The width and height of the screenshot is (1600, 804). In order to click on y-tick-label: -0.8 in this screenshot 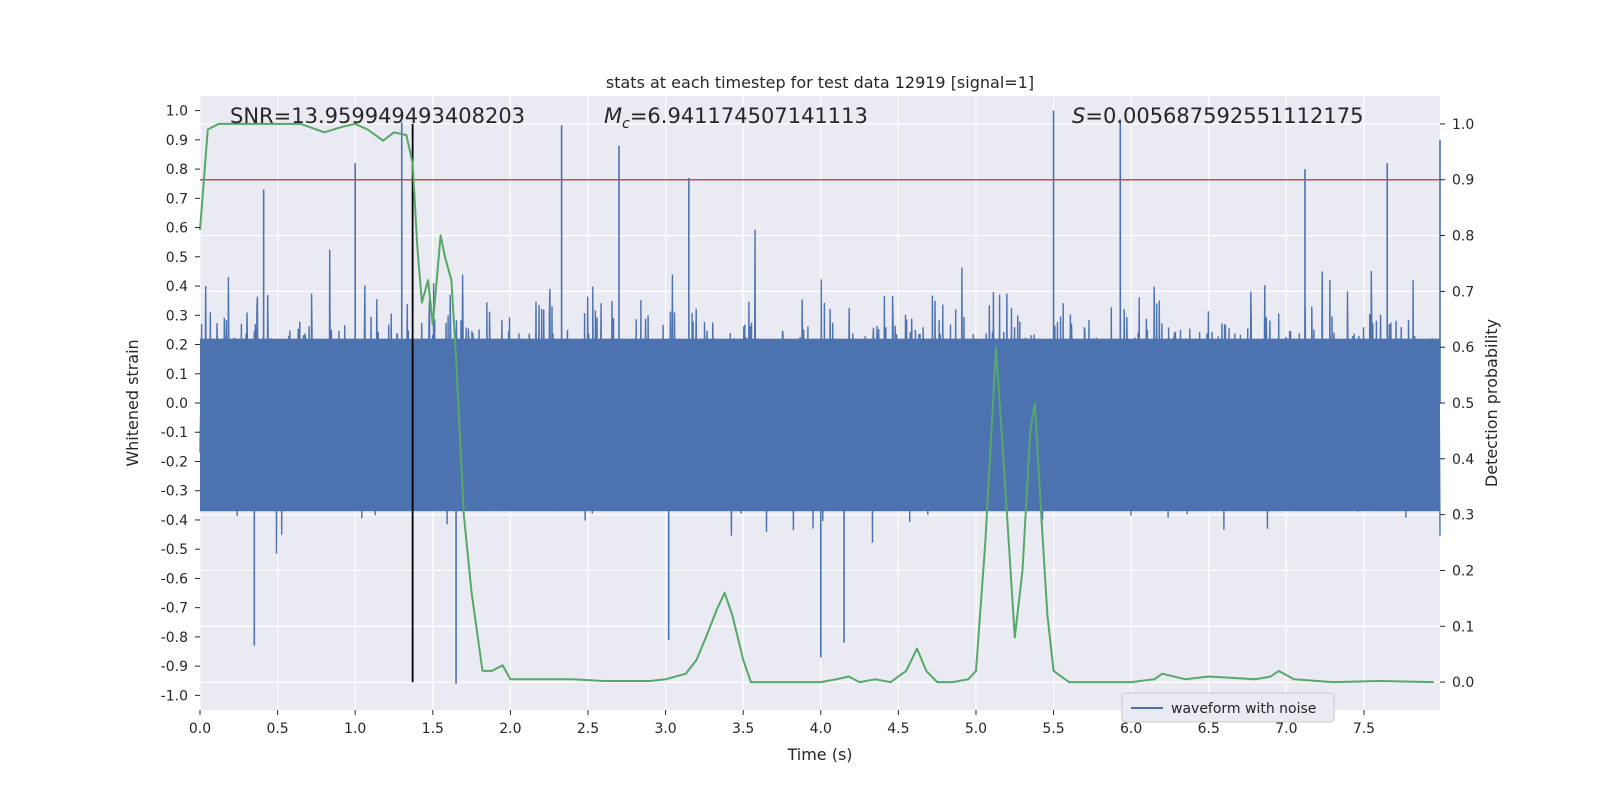, I will do `click(174, 638)`.